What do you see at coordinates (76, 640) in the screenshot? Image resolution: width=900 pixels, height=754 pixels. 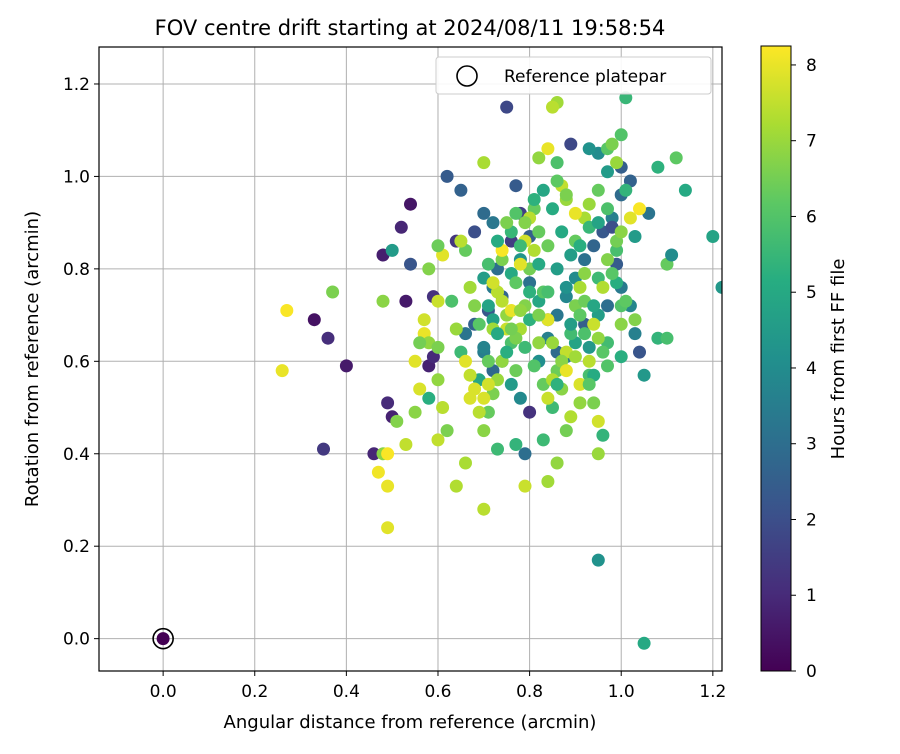 I see `y-tick-label: 0.0` at bounding box center [76, 640].